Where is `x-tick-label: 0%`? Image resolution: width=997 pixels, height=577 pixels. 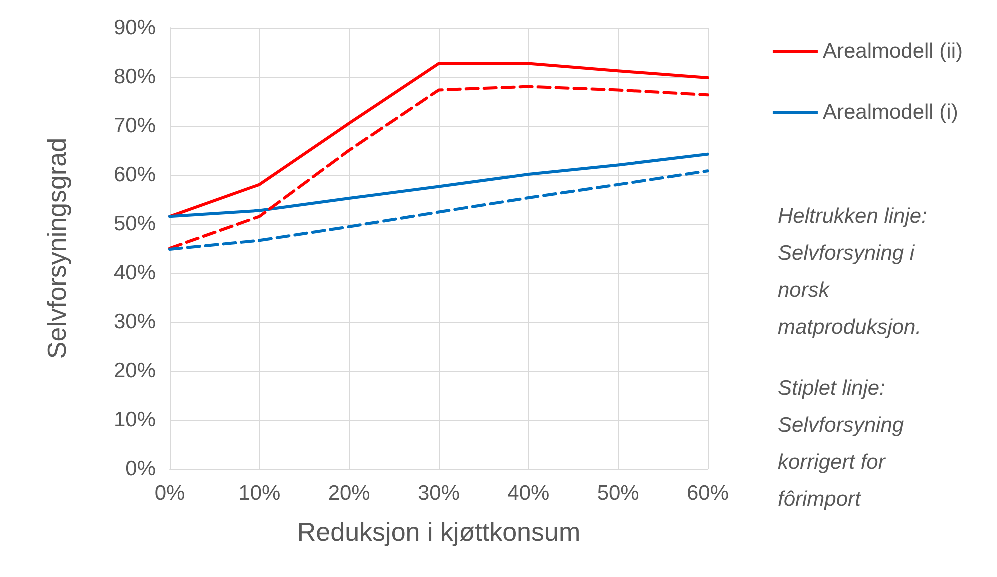
x-tick-label: 0% is located at coordinates (170, 493).